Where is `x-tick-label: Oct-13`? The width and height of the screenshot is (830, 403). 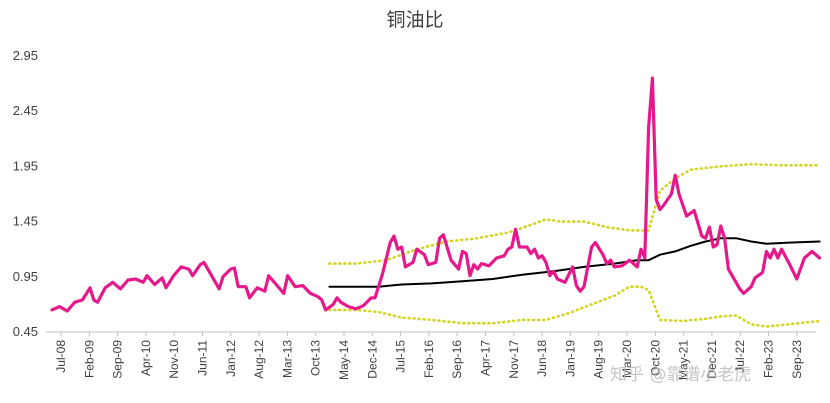 x-tick-label: Oct-13 is located at coordinates (316, 358).